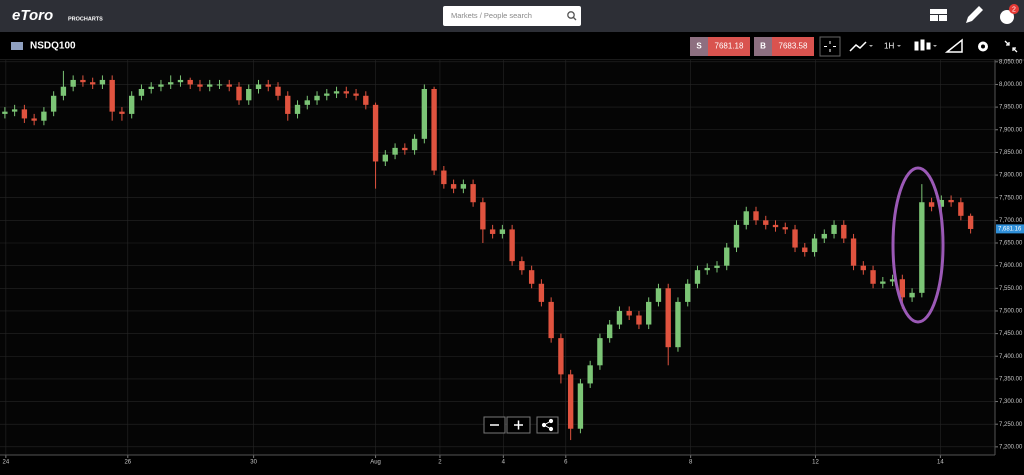 The width and height of the screenshot is (1024, 475). I want to click on settings-button-hole, so click(983, 46).